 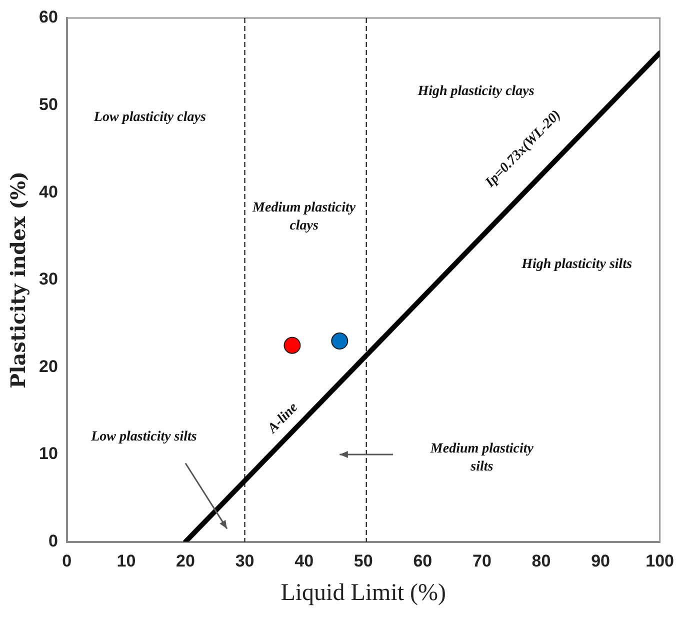 I want to click on annotation: High plasticity silts, so click(x=576, y=264).